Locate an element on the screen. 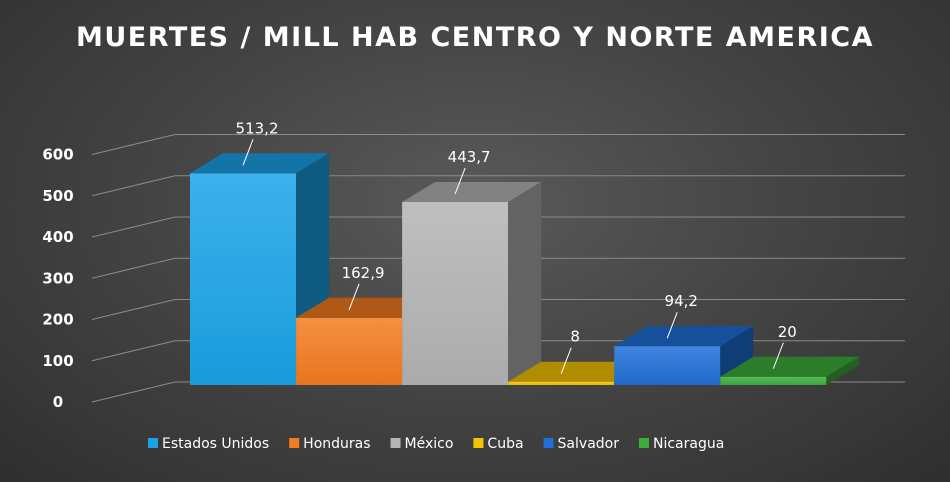 The height and width of the screenshot is (482, 950). legend-label-3: Cuba is located at coordinates (505, 444).